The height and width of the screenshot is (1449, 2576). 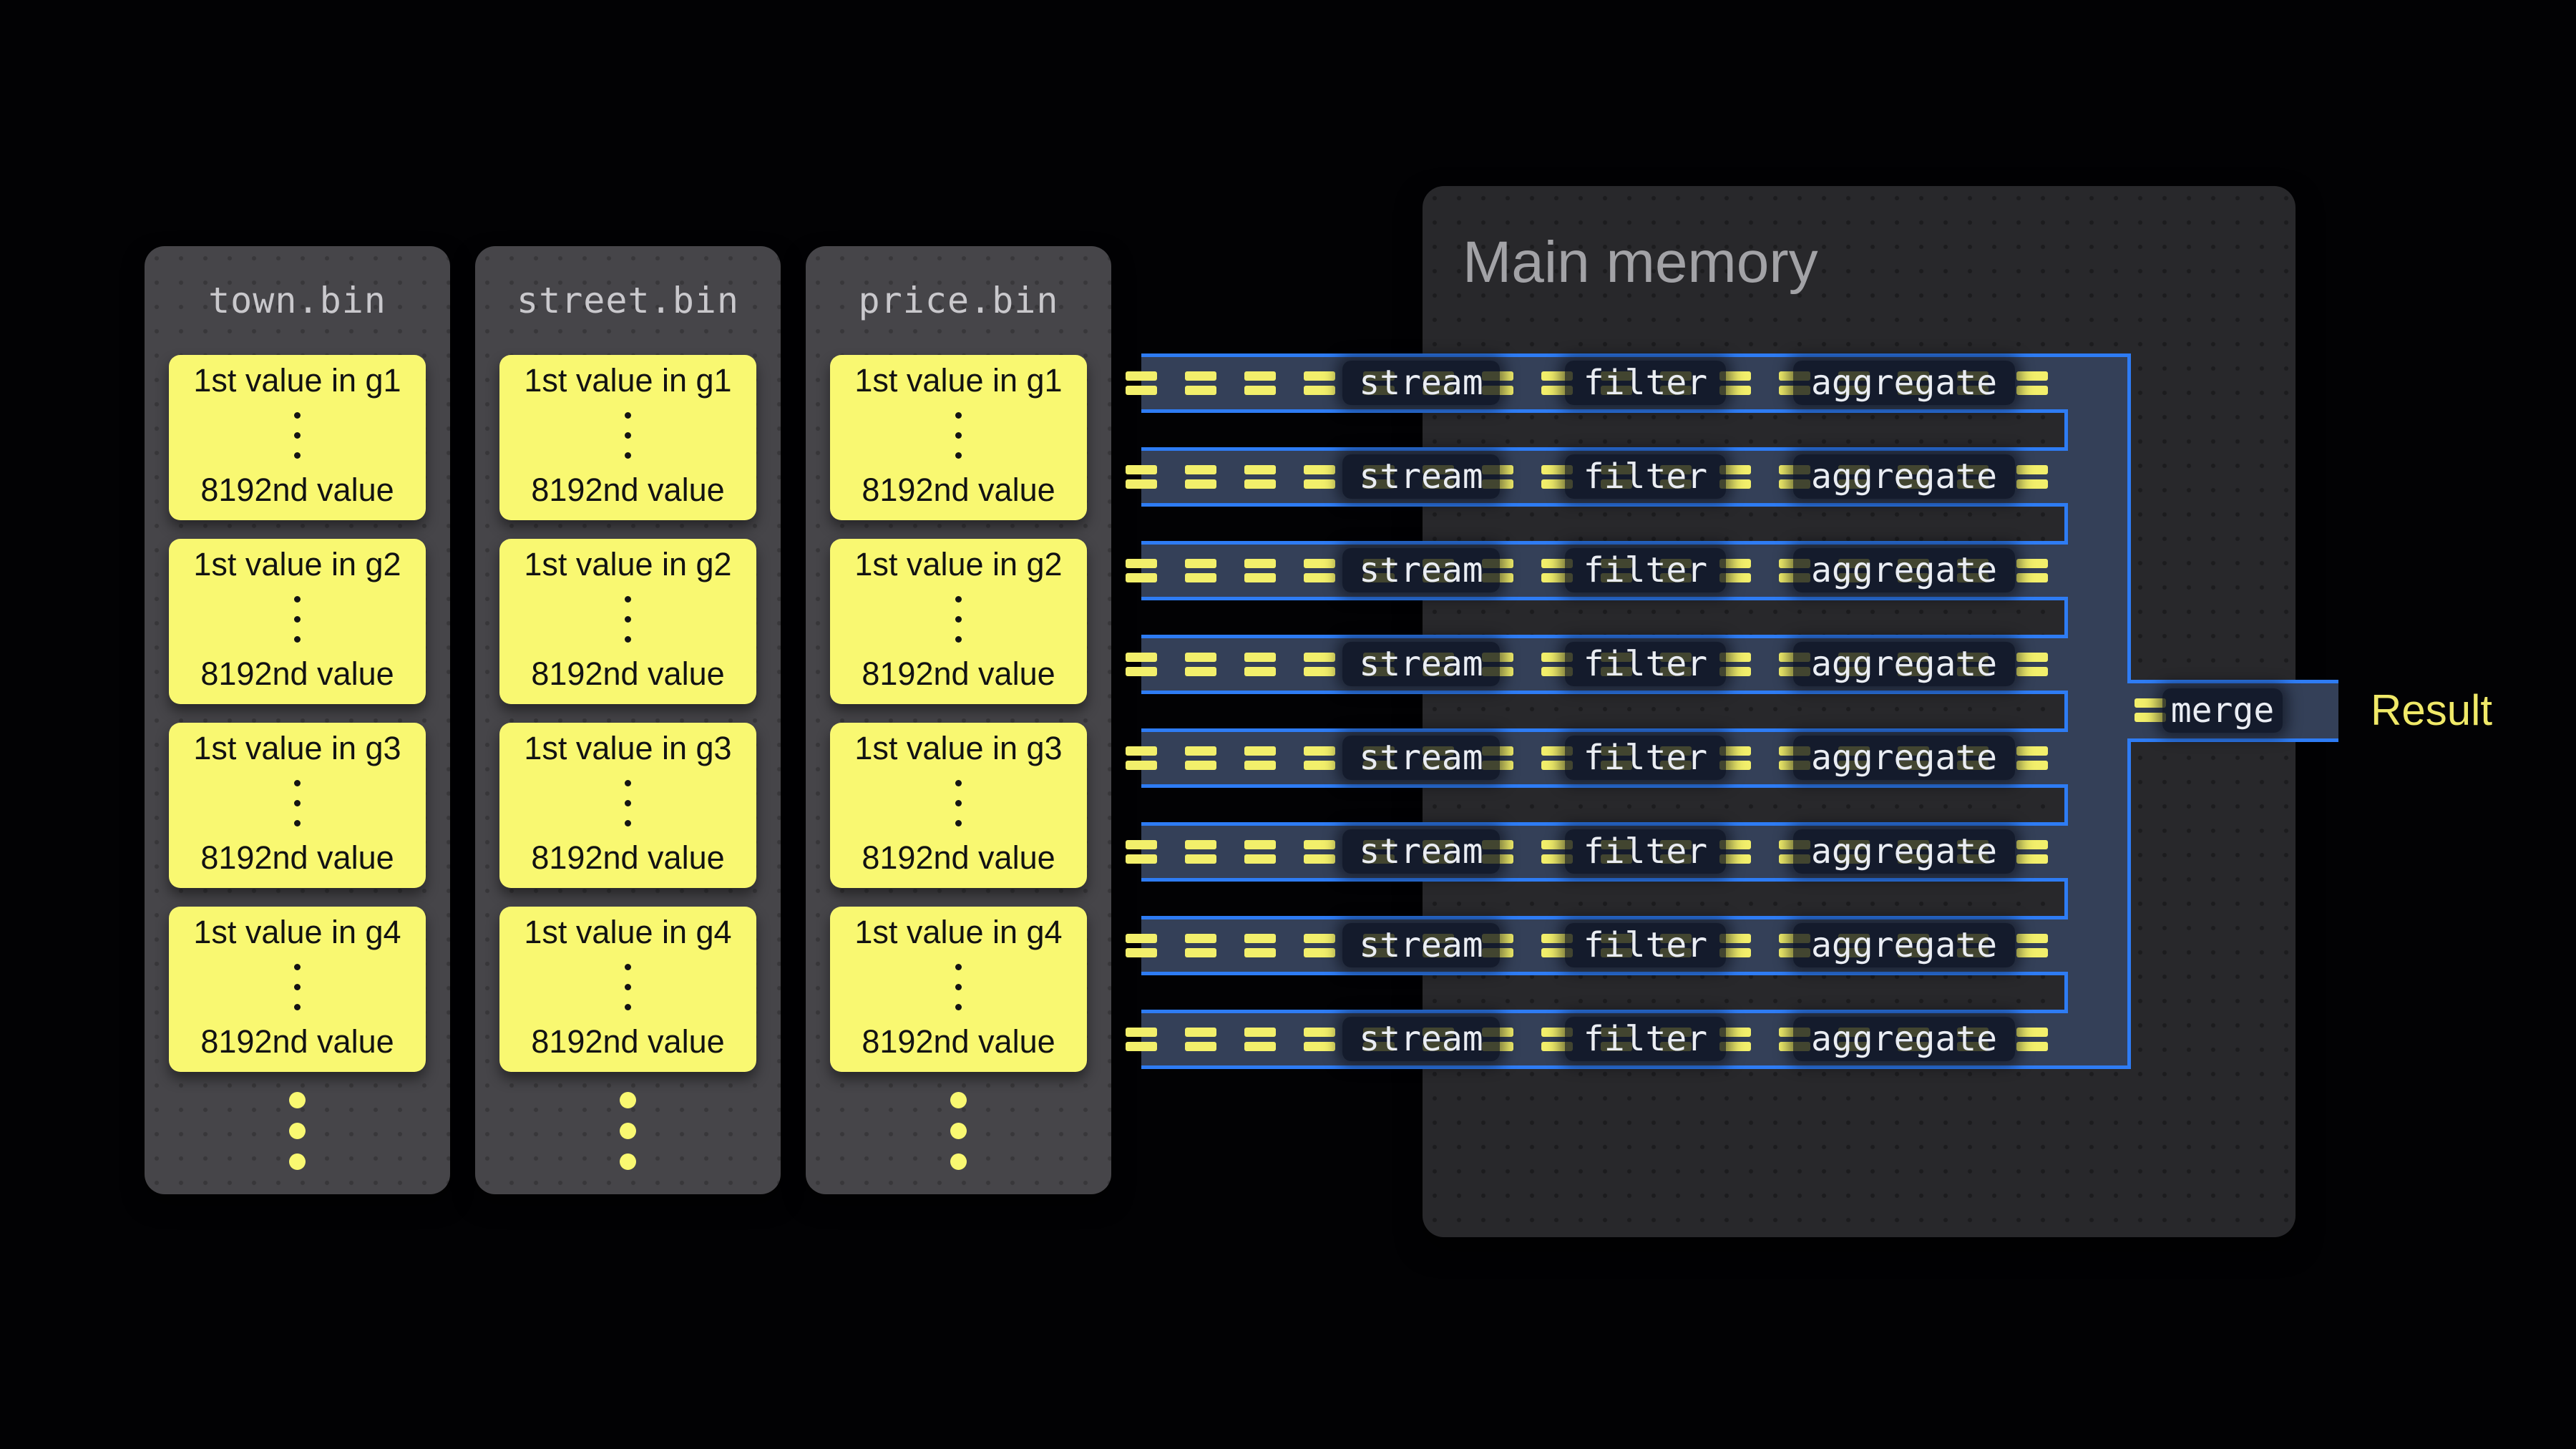 What do you see at coordinates (297, 380) in the screenshot?
I see `first-value-label: 1st value in g1` at bounding box center [297, 380].